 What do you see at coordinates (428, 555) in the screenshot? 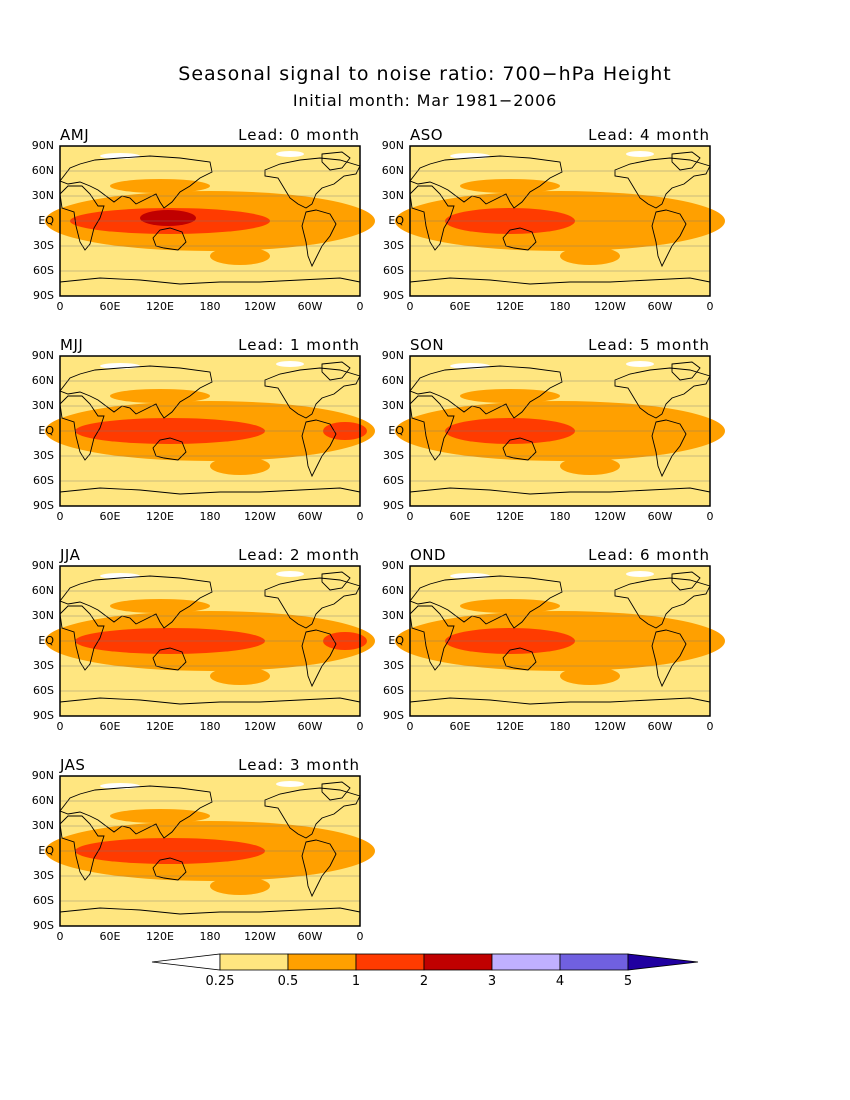
I see `panel-season: OND` at bounding box center [428, 555].